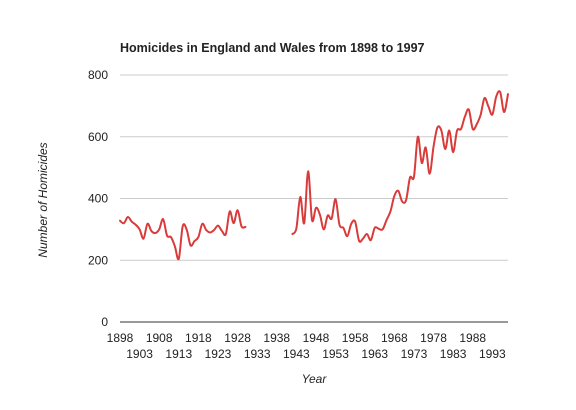  I want to click on y-tick-label: 400, so click(98, 199).